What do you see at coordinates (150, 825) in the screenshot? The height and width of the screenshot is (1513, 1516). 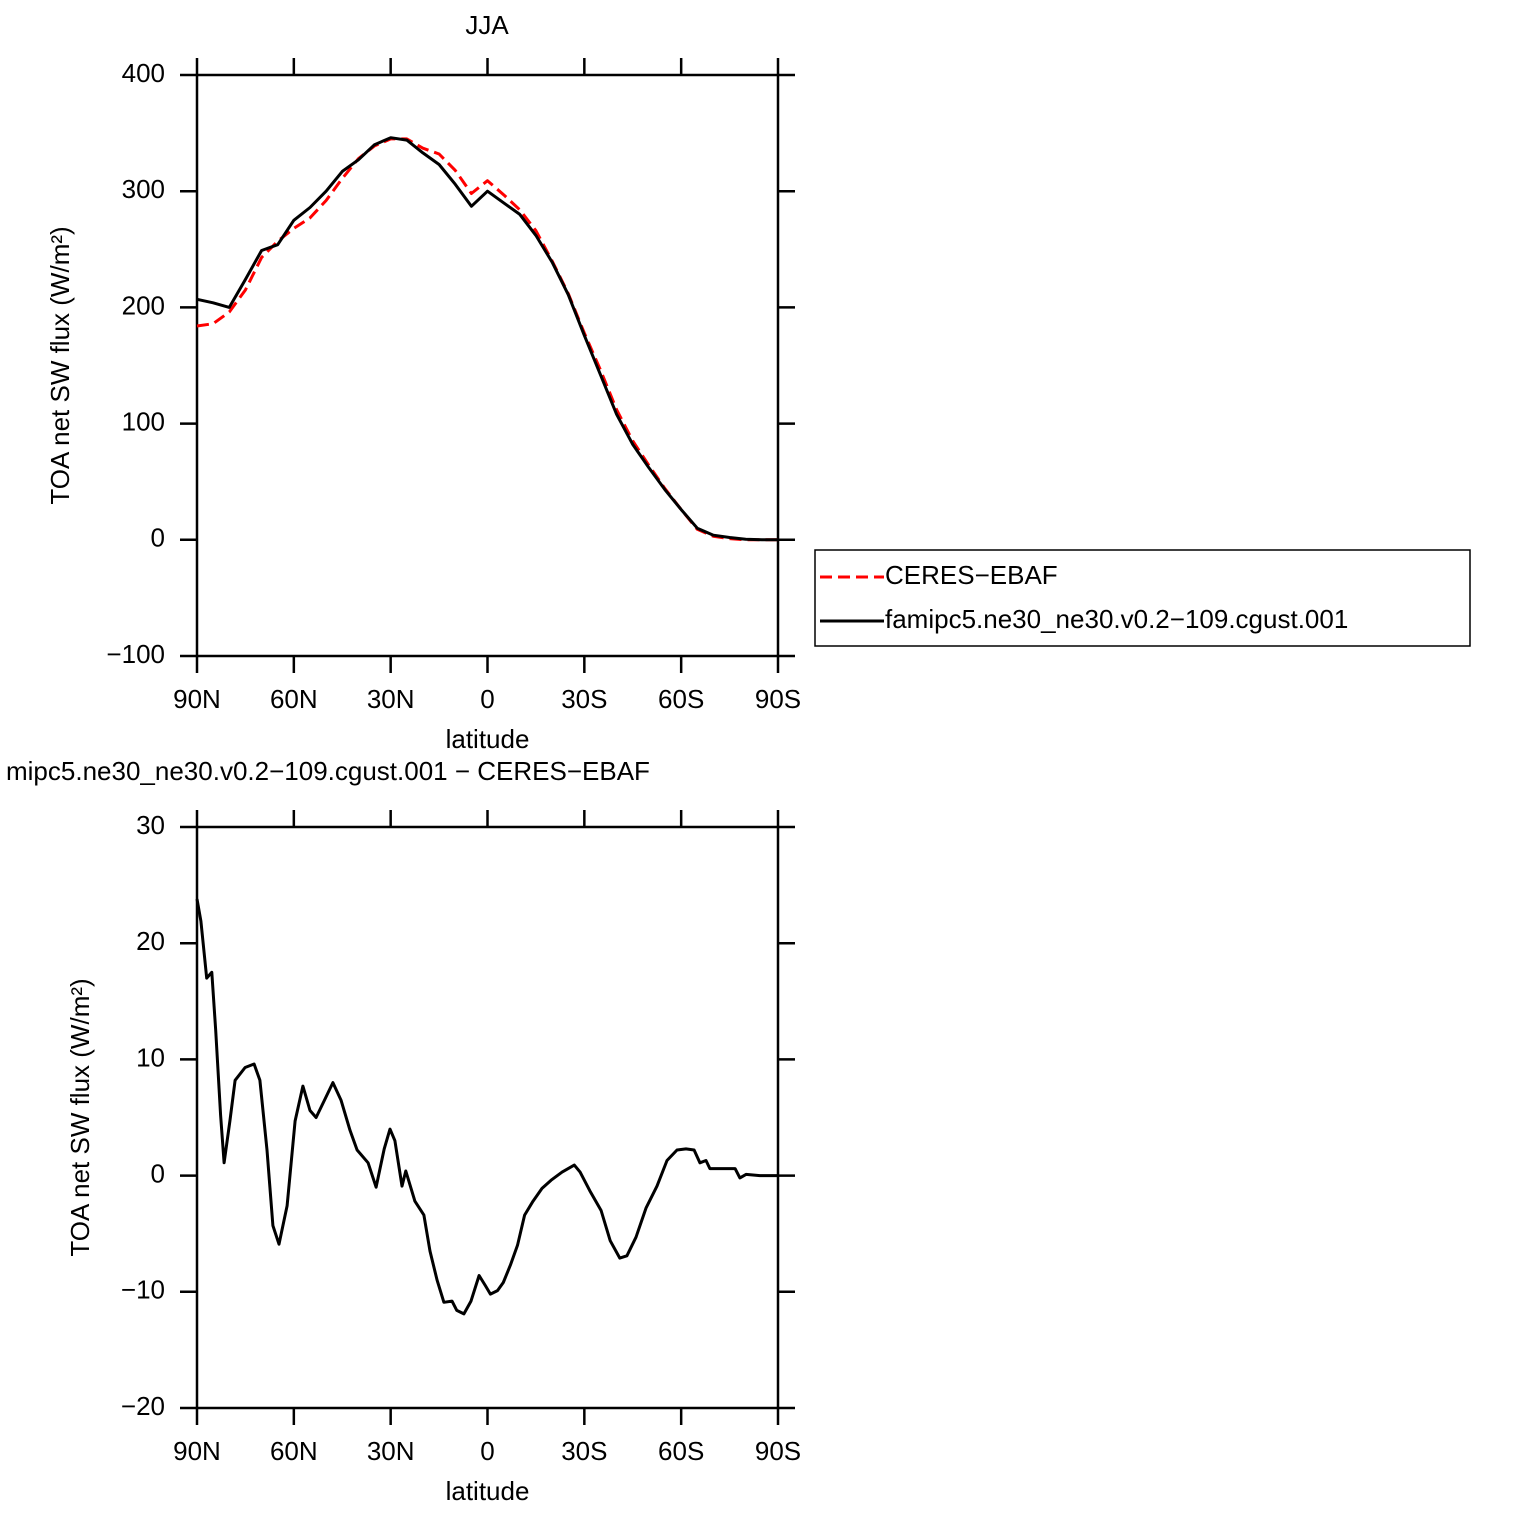 I see `y-tick-label: 30` at bounding box center [150, 825].